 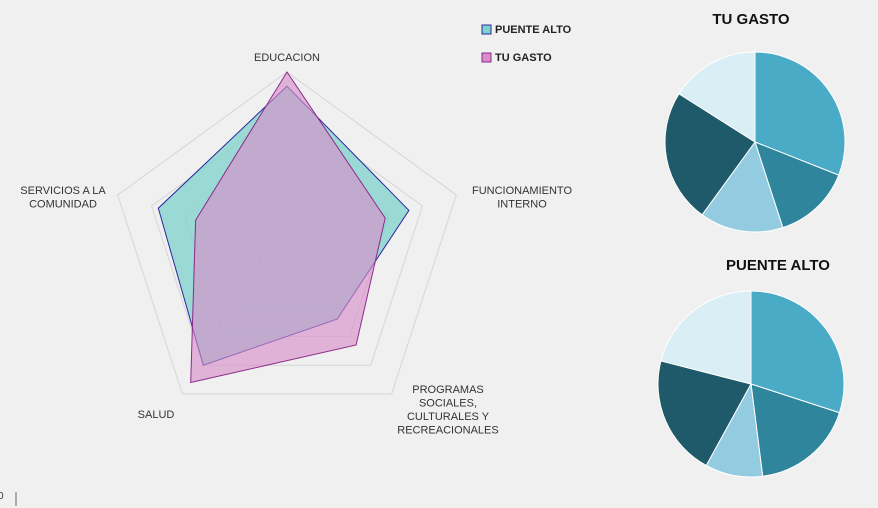 What do you see at coordinates (448, 390) in the screenshot?
I see `radar-axis-label-line: PROGRAMAS` at bounding box center [448, 390].